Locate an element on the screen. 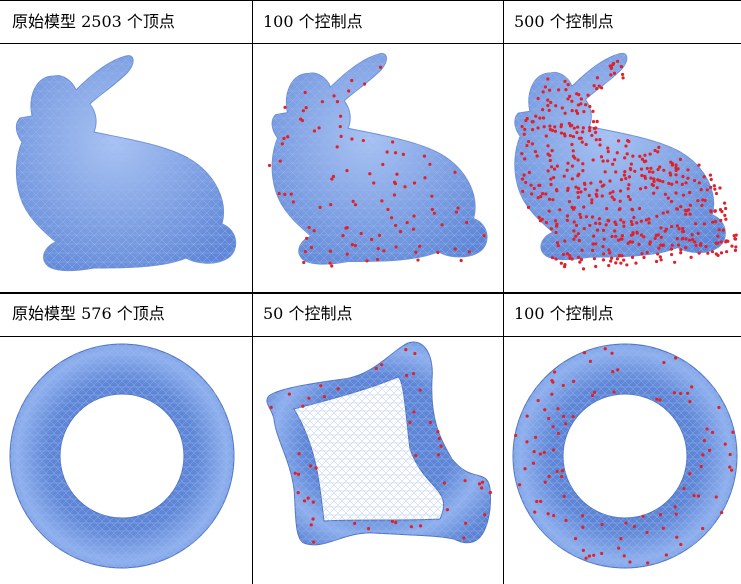 This screenshot has height=584, width=741. bunny-100-points-image is located at coordinates (377, 160).